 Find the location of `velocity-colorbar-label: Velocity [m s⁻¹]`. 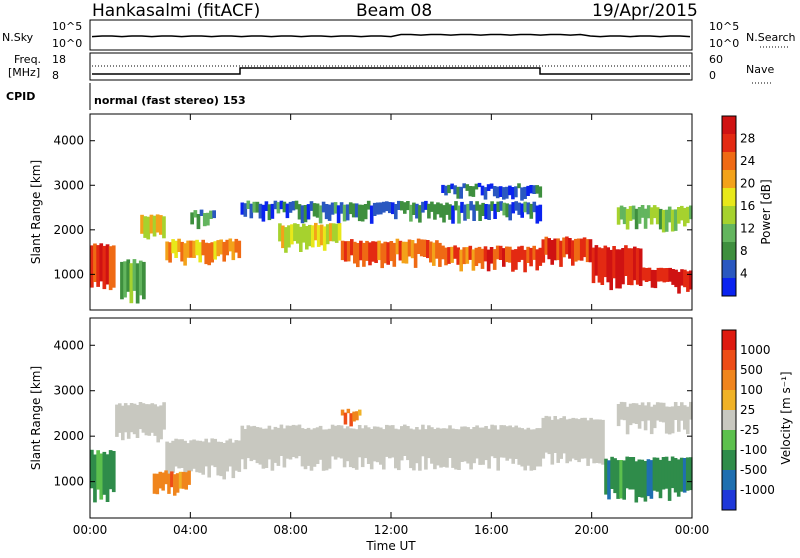

velocity-colorbar-label: Velocity [m s⁻¹] is located at coordinates (786, 417).